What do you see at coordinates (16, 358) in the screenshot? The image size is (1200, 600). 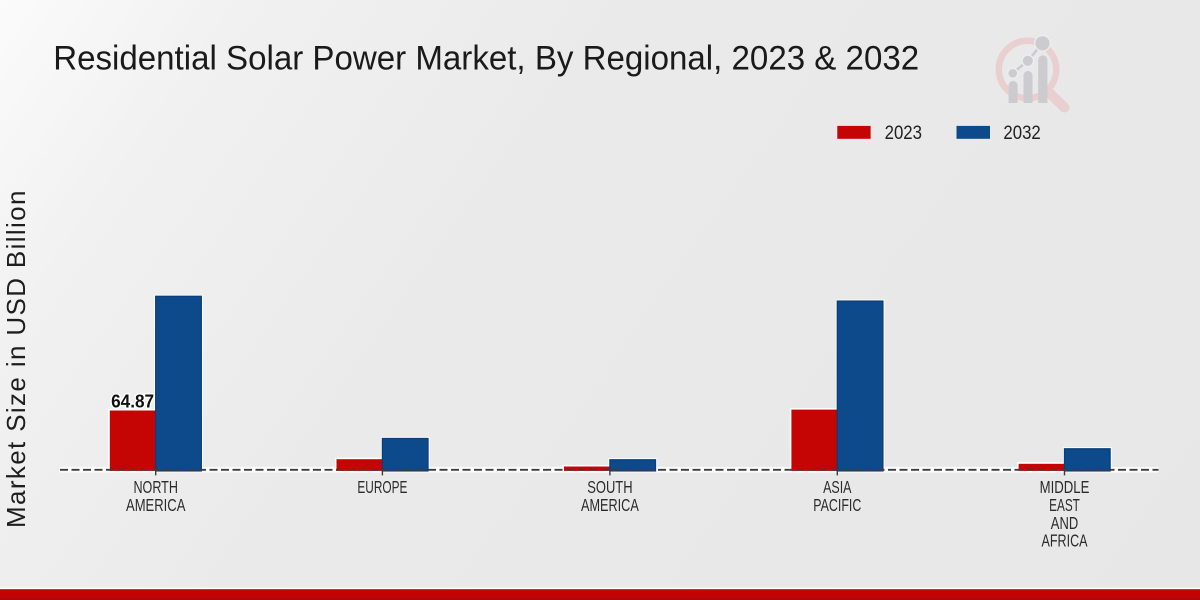 I see `svg-text: Market Size in USD Billion` at bounding box center [16, 358].